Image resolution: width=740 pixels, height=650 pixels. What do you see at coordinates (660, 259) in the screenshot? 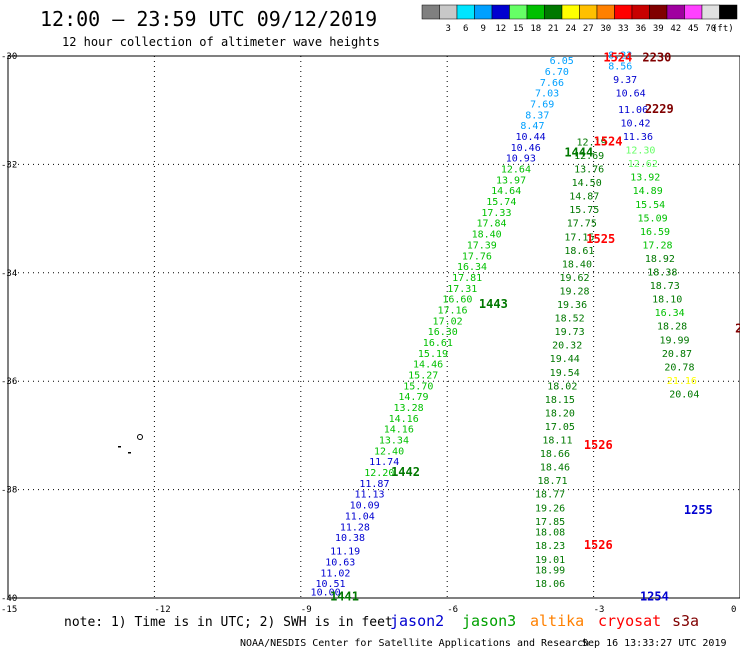
I see `wave-height-label: 18.92` at bounding box center [660, 259].